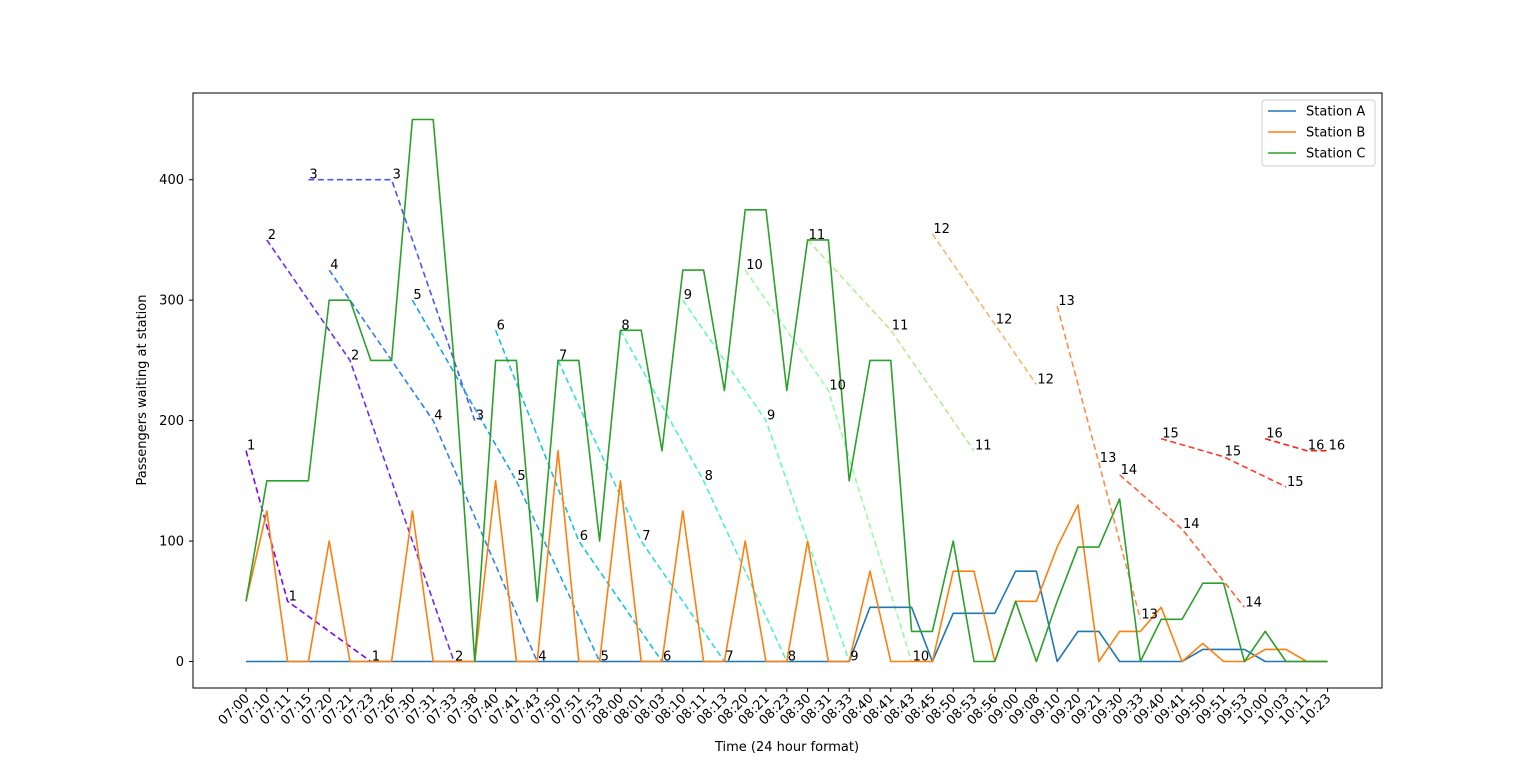  I want to click on train-4-line, so click(433, 465).